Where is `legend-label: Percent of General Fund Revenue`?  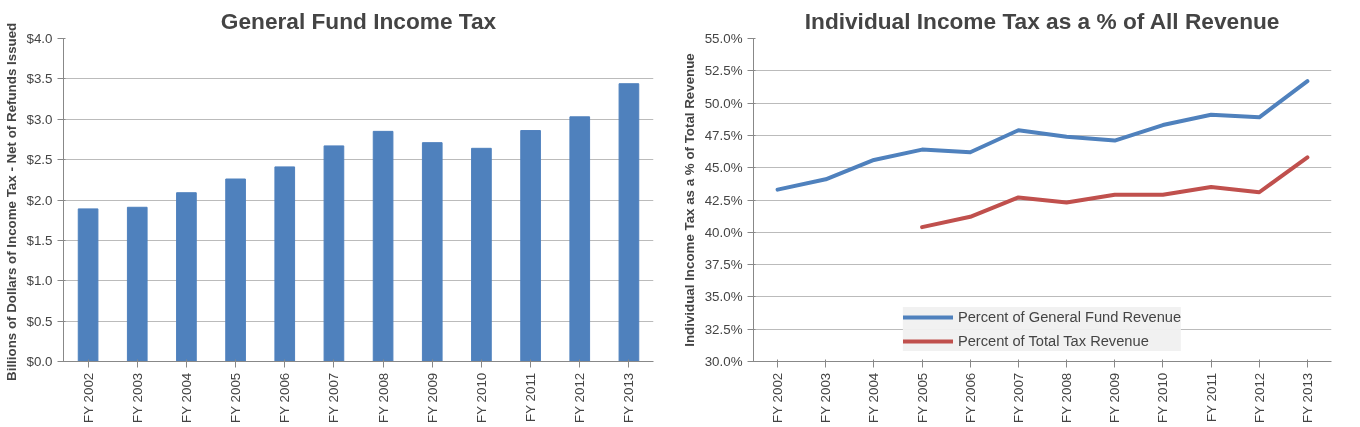
legend-label: Percent of General Fund Revenue is located at coordinates (1069, 317).